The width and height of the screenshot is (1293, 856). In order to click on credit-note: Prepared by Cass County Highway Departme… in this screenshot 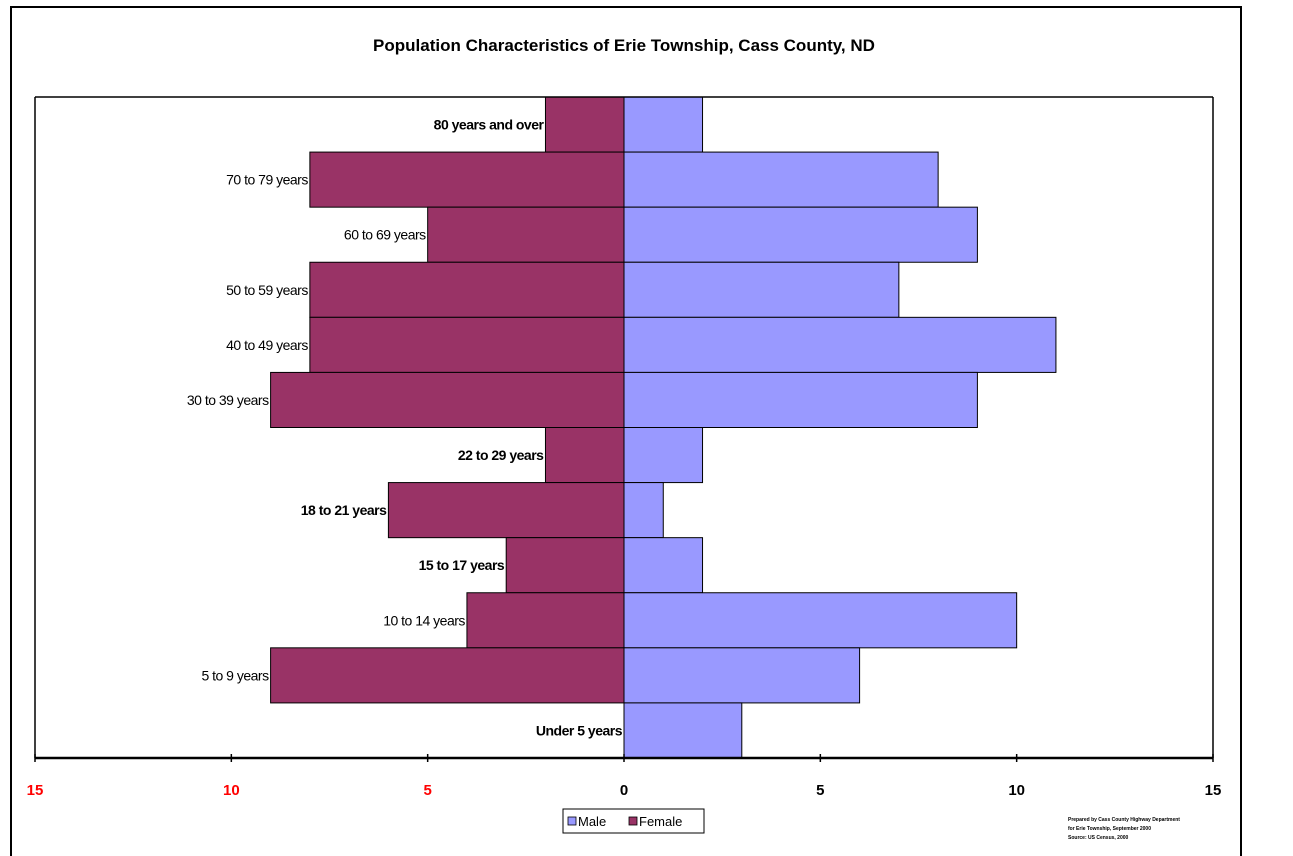, I will do `click(1124, 829)`.